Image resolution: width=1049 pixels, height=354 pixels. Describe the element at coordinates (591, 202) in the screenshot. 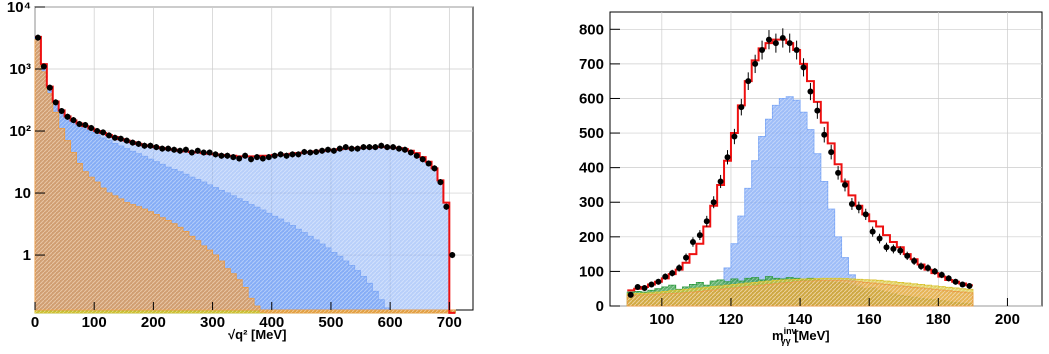

I see `right-y-tick-label: 300` at that location.